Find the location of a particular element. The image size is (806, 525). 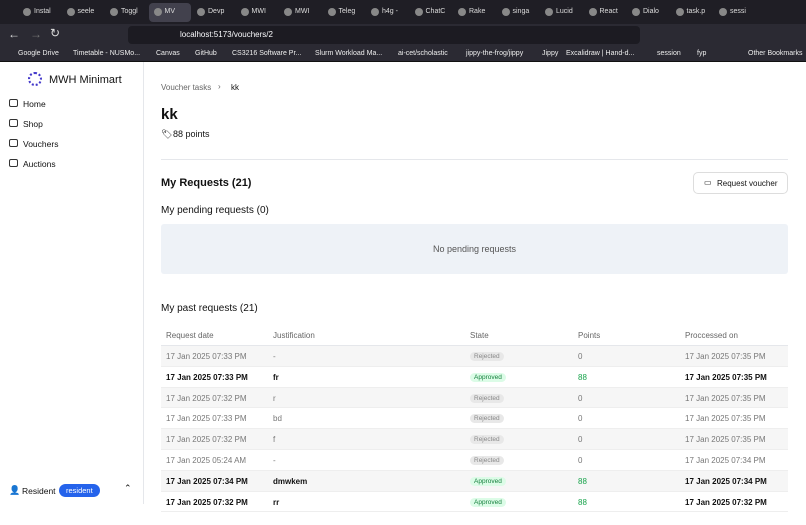

table-cell: 17 Jan 2025 05:24 AM is located at coordinates (206, 460).